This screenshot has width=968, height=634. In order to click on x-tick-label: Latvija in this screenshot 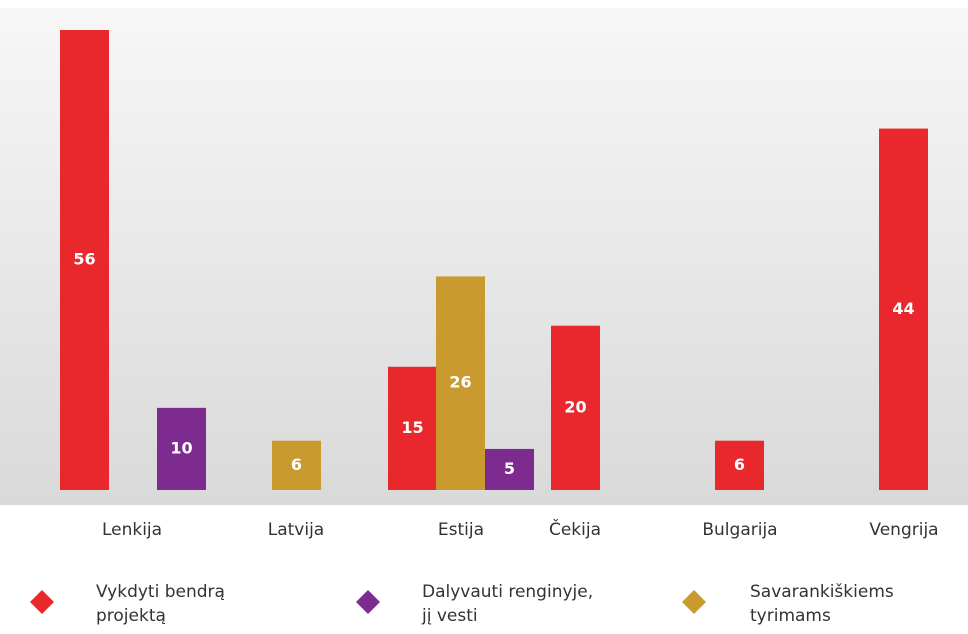, I will do `click(296, 530)`.